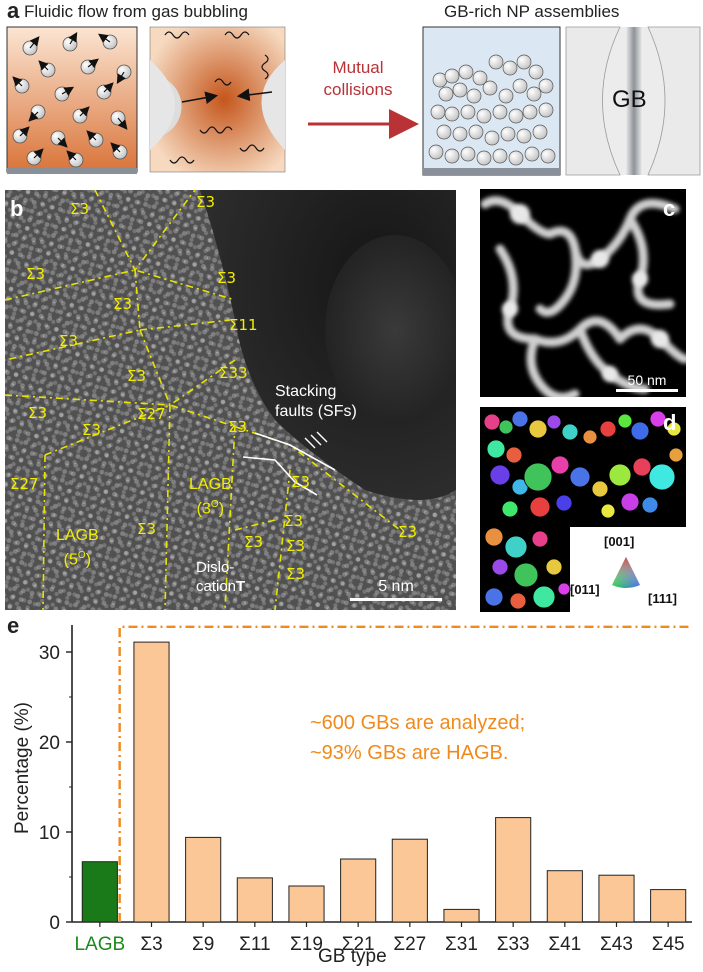  I want to click on x-tick-label: Σ31, so click(461, 944).